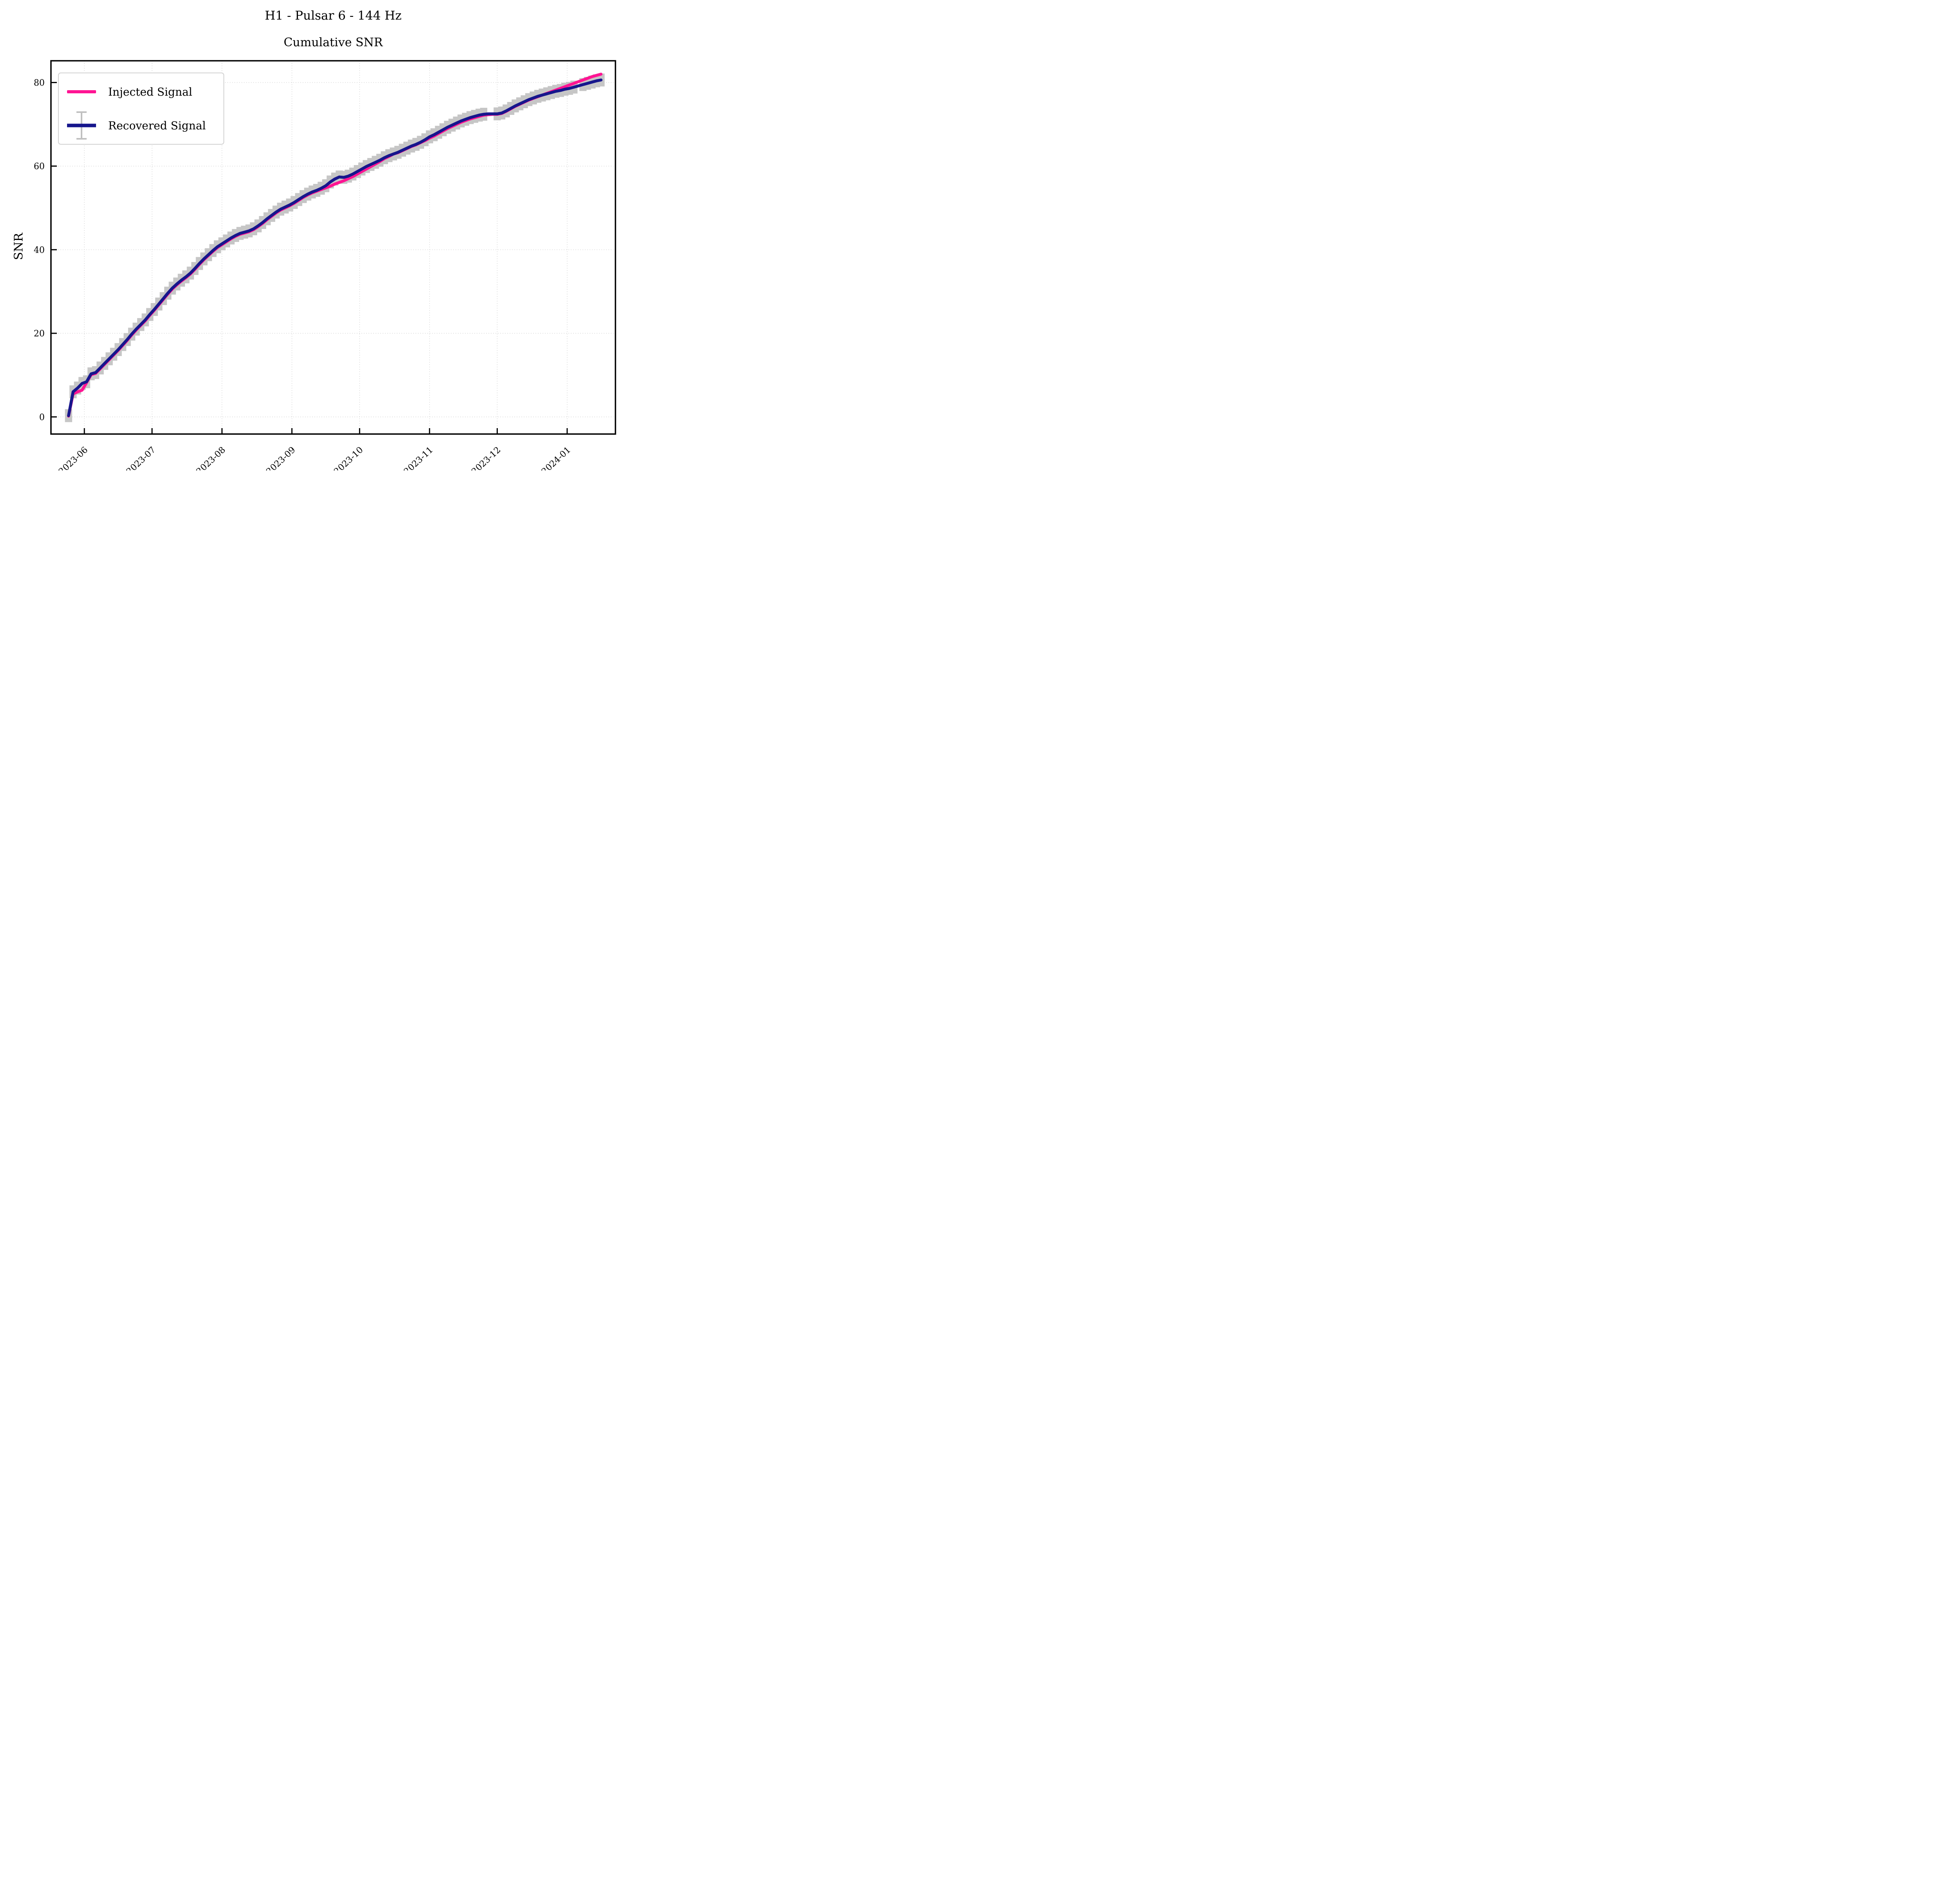 This screenshot has height=1882, width=1960. I want to click on x-tick-label: 2024-01, so click(556, 457).